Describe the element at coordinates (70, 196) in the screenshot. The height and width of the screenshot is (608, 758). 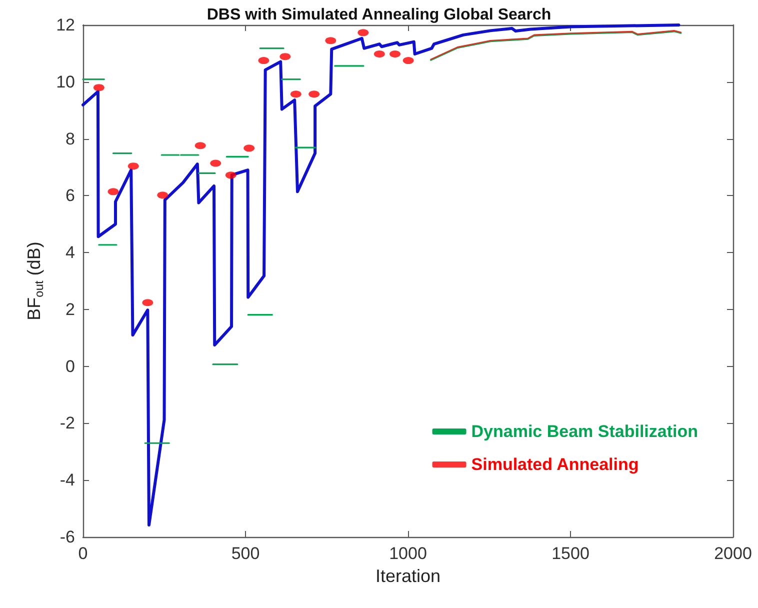
I see `y-tick-label: 6` at that location.